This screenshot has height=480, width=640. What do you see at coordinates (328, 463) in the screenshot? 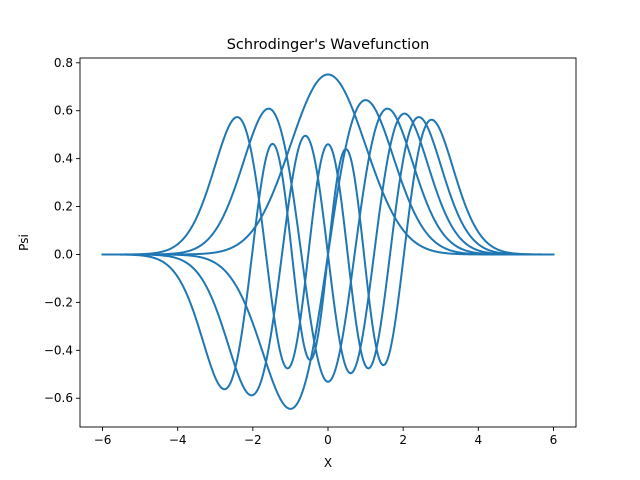
I see `x-axis-label: X` at bounding box center [328, 463].